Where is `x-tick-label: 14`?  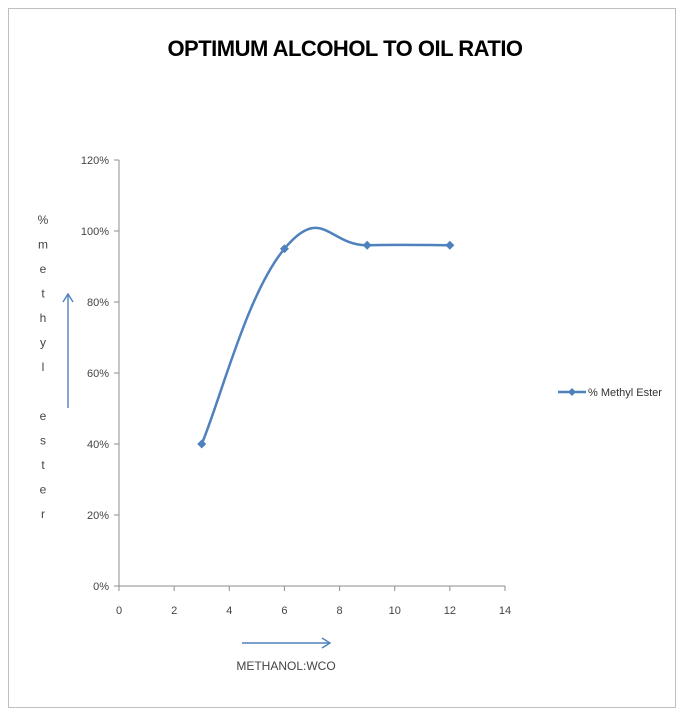
x-tick-label: 14 is located at coordinates (505, 611).